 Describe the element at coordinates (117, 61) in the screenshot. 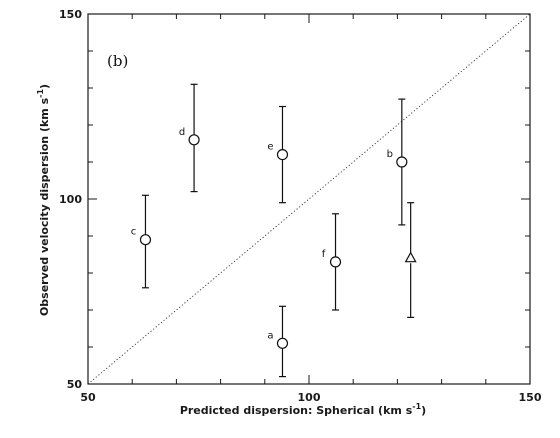

I see `panel-label: (b)` at that location.